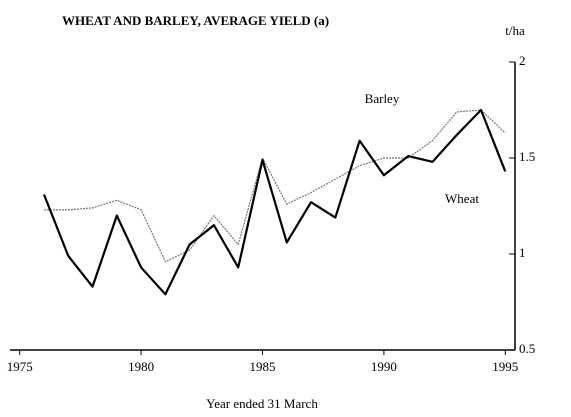 This screenshot has width=571, height=417. Describe the element at coordinates (527, 156) in the screenshot. I see `y-tick-label: 1.5` at that location.